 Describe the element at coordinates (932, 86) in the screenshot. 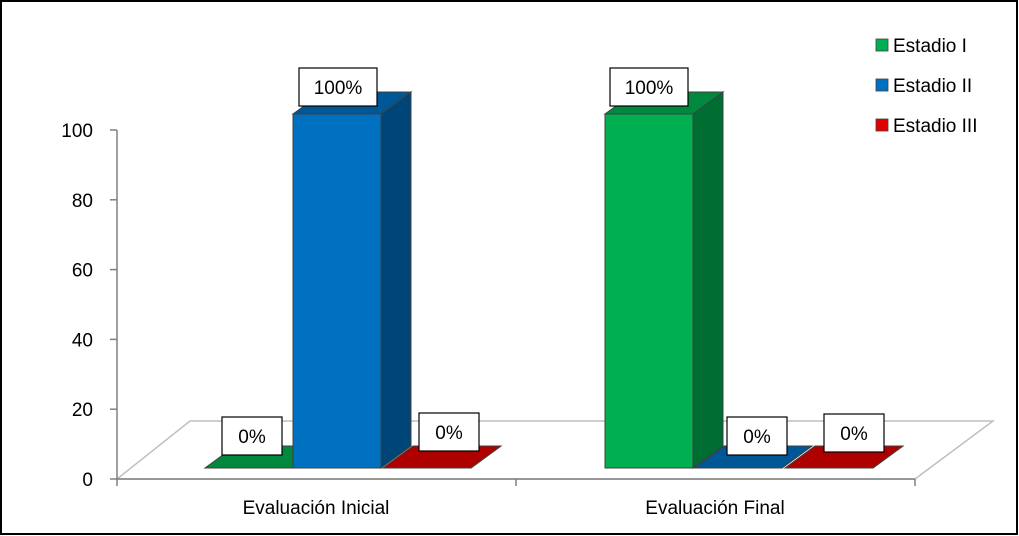

I see `legend-label: Estadio II` at that location.